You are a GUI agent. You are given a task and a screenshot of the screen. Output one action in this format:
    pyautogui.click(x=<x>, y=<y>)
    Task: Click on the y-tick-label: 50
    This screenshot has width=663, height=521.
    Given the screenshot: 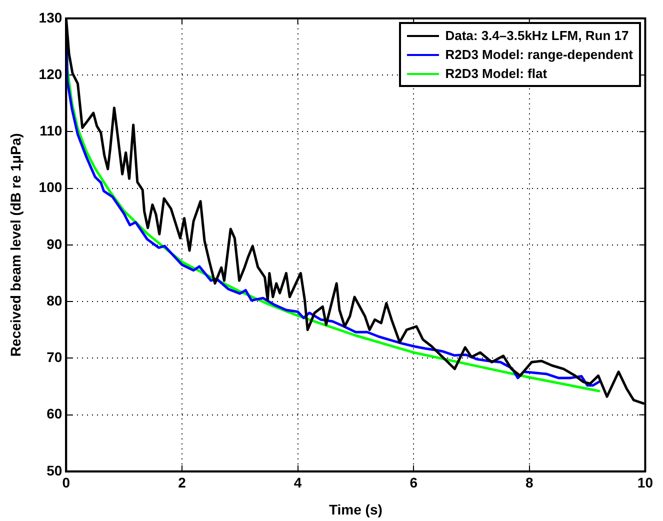 What is the action you would take?
    pyautogui.click(x=54, y=470)
    